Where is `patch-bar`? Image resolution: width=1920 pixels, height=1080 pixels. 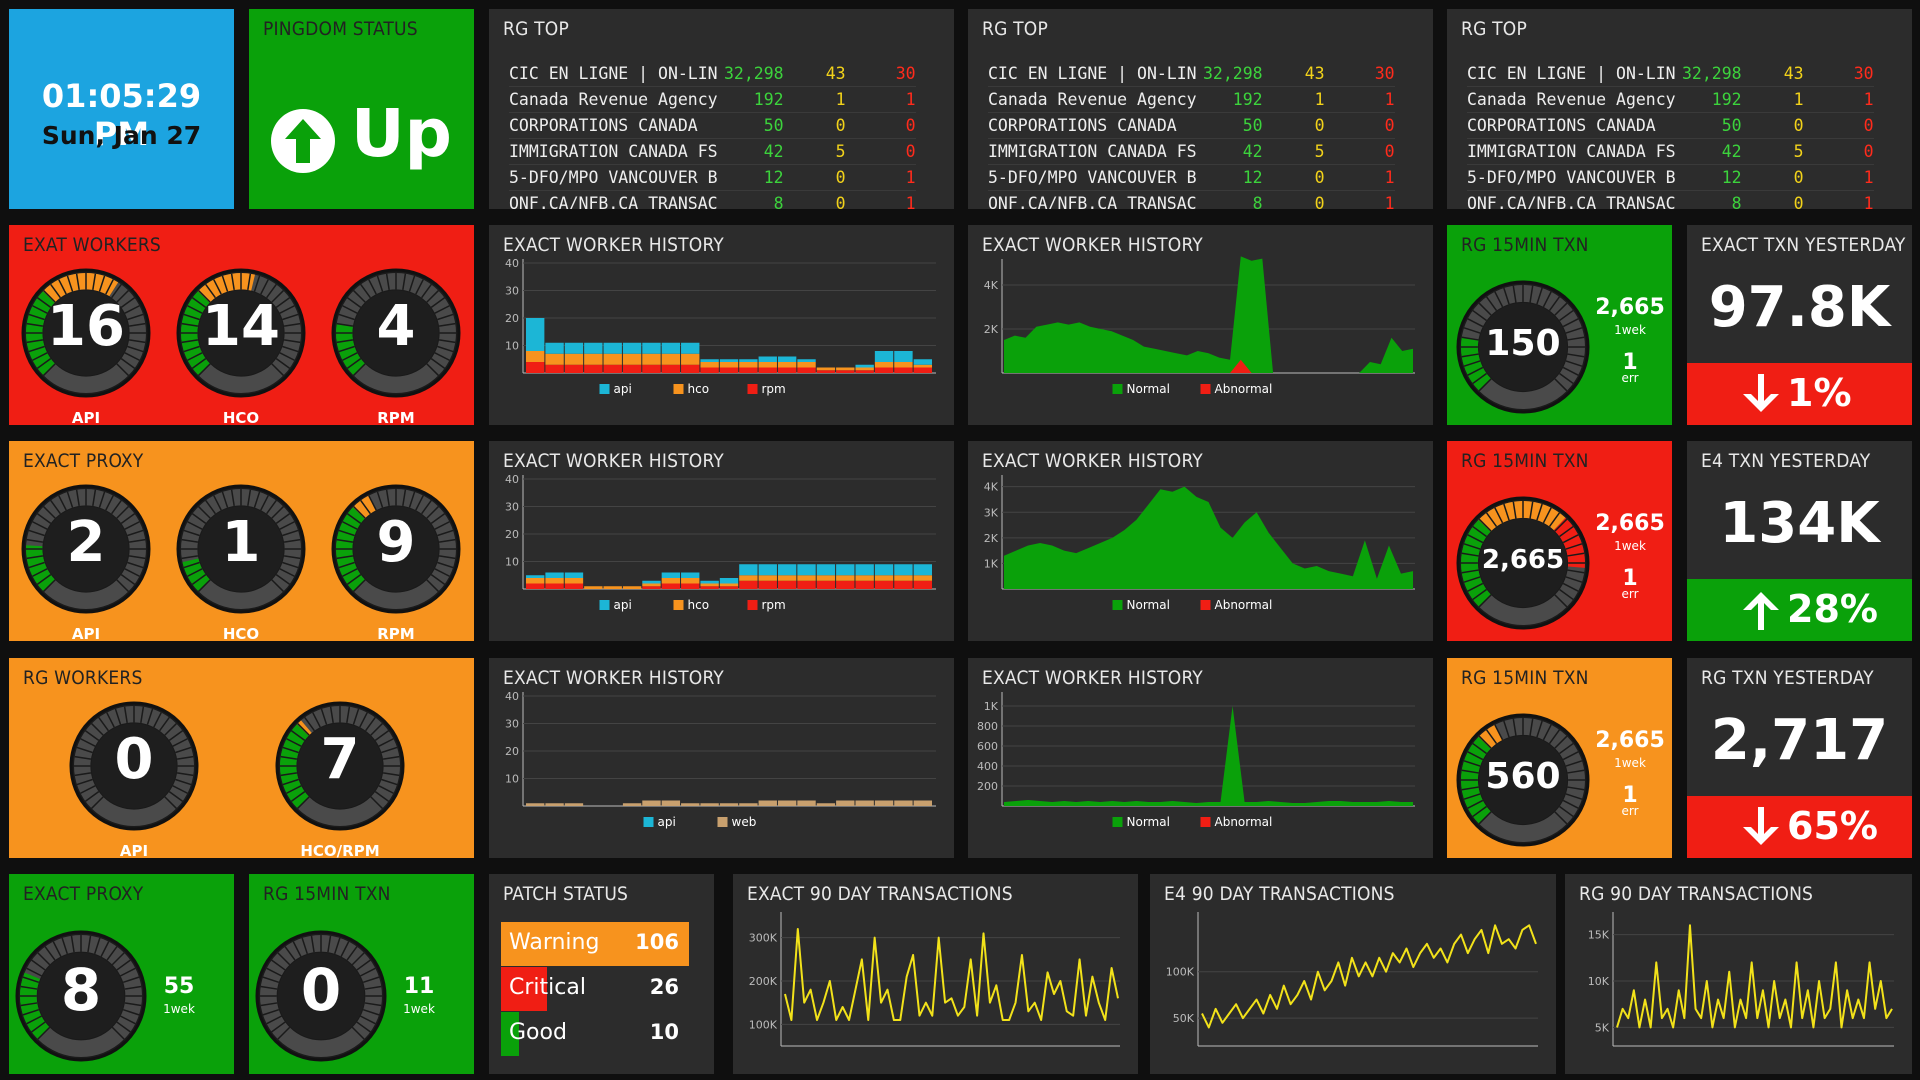 patch-bar is located at coordinates (524, 989).